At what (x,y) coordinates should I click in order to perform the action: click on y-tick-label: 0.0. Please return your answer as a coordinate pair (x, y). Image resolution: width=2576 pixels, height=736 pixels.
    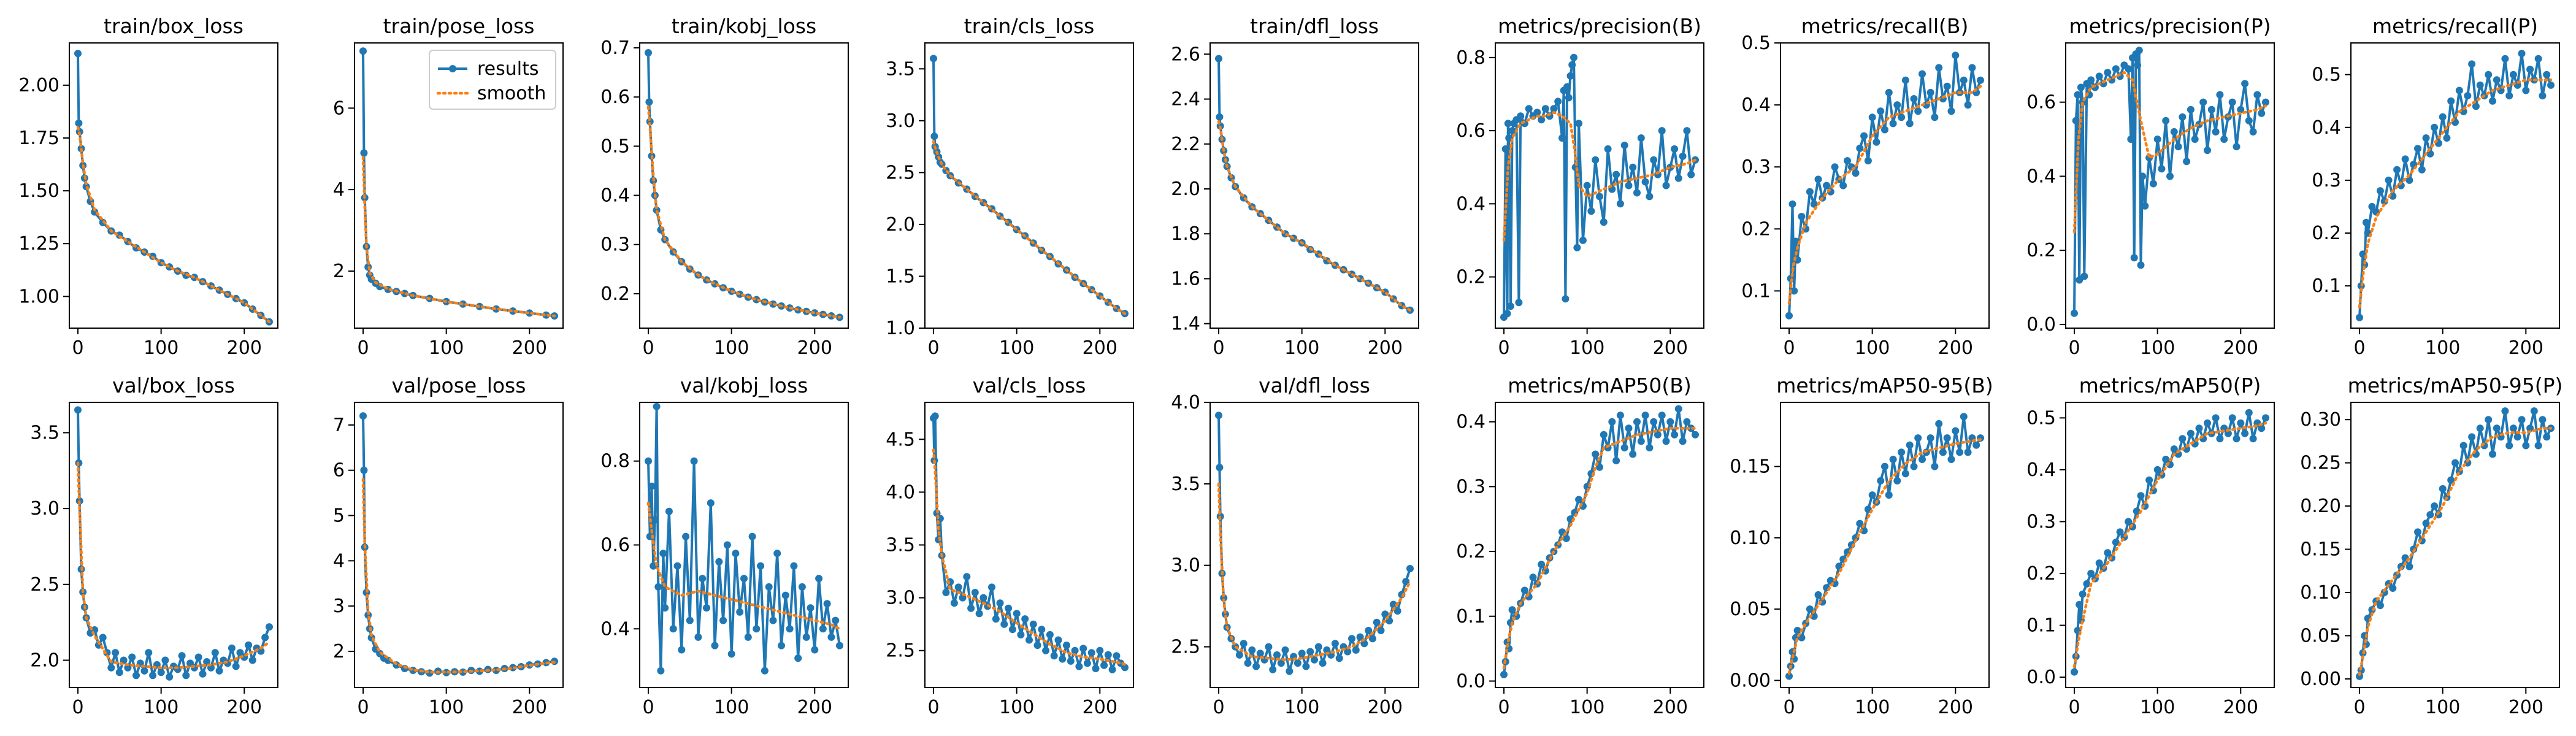
    Looking at the image, I should click on (2041, 324).